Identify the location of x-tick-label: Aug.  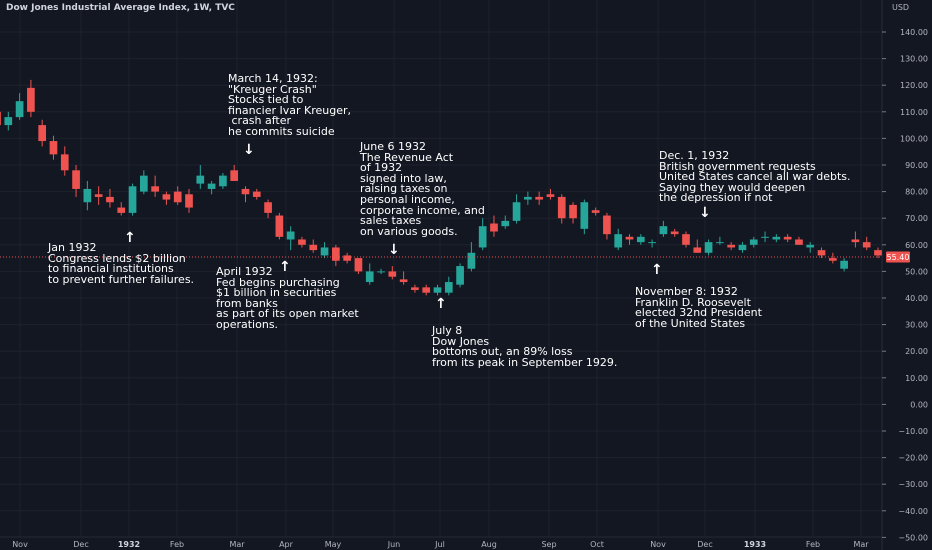
(489, 544).